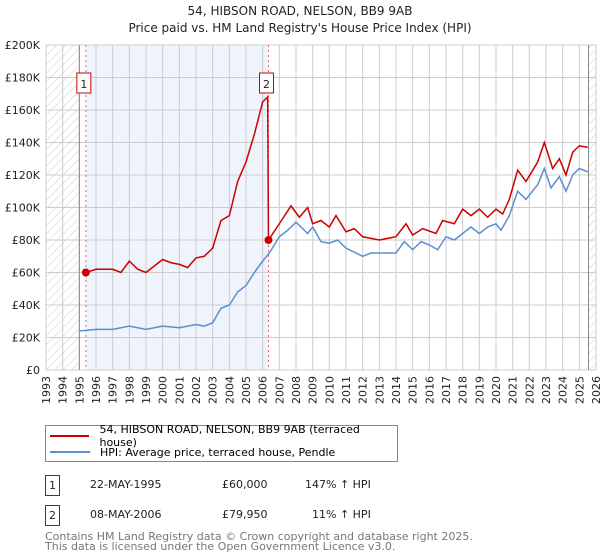 This screenshot has height=560, width=600. I want to click on transaction-date: 22-MAY-1995, so click(126, 484).